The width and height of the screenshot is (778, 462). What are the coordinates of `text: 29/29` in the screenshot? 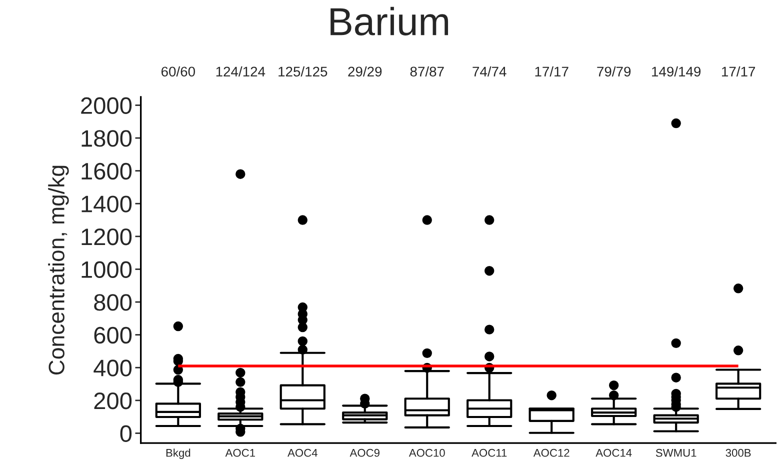 It's located at (365, 71).